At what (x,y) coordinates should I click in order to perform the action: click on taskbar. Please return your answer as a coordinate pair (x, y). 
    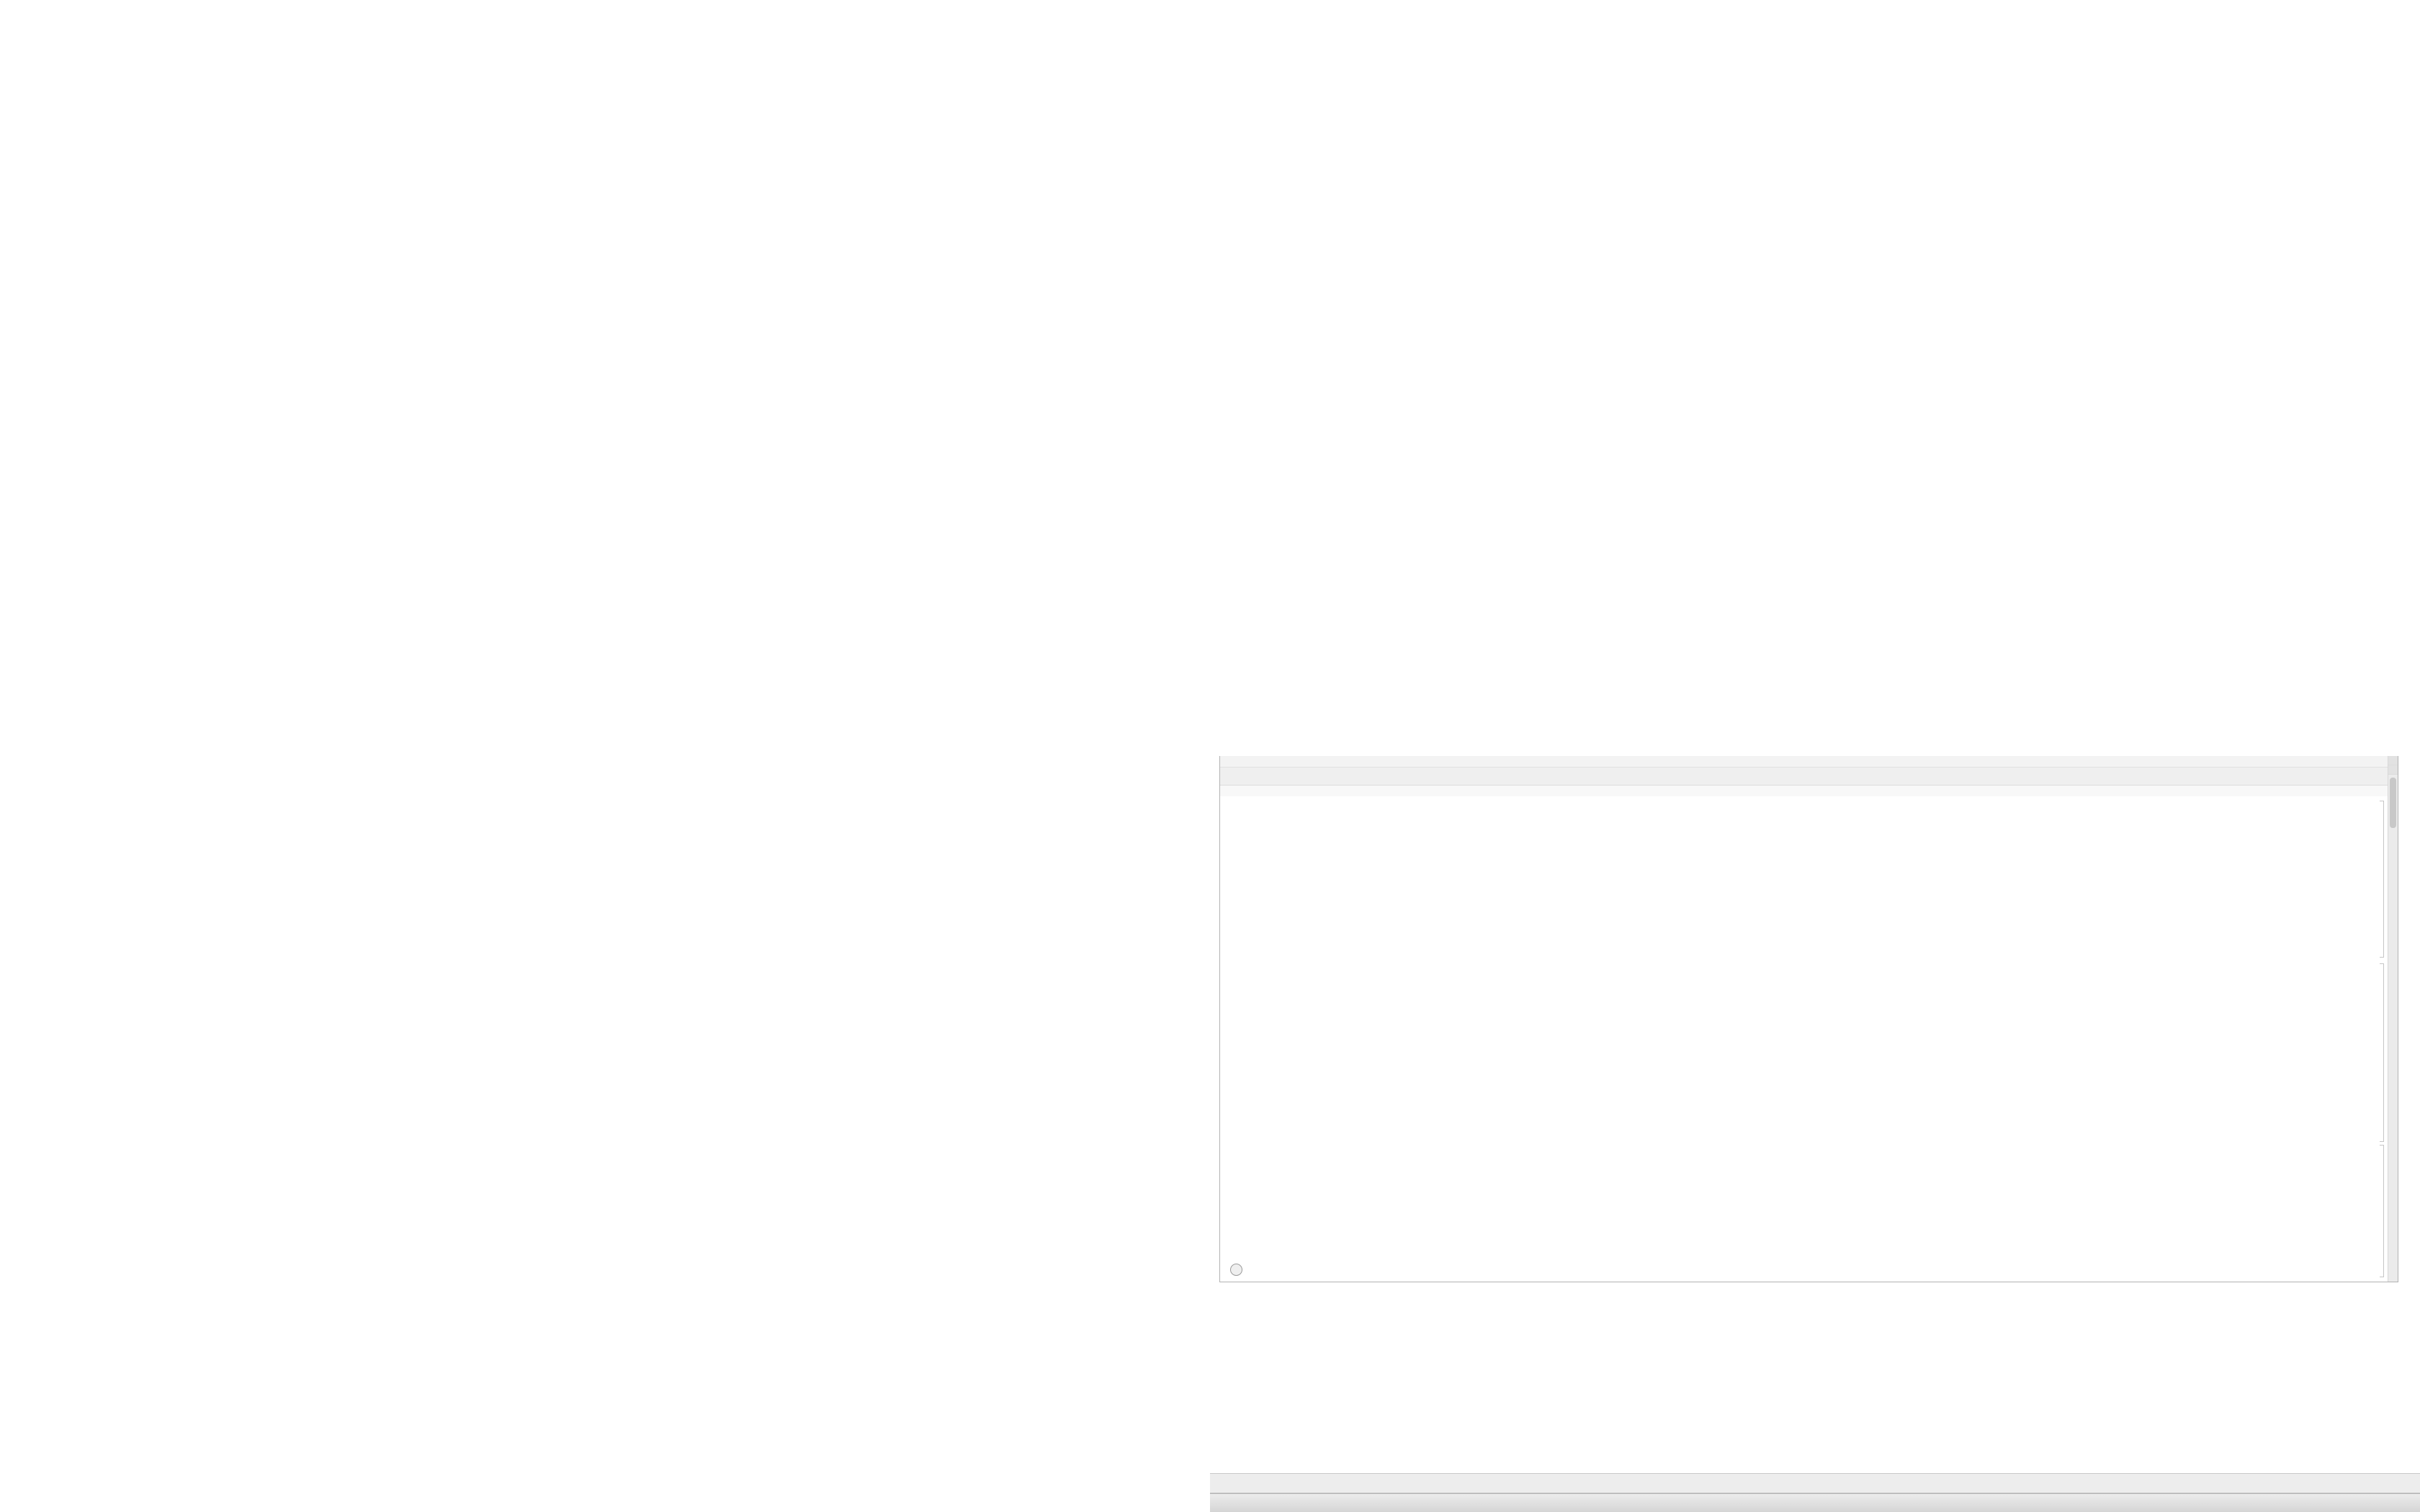
    Looking at the image, I should click on (1815, 1502).